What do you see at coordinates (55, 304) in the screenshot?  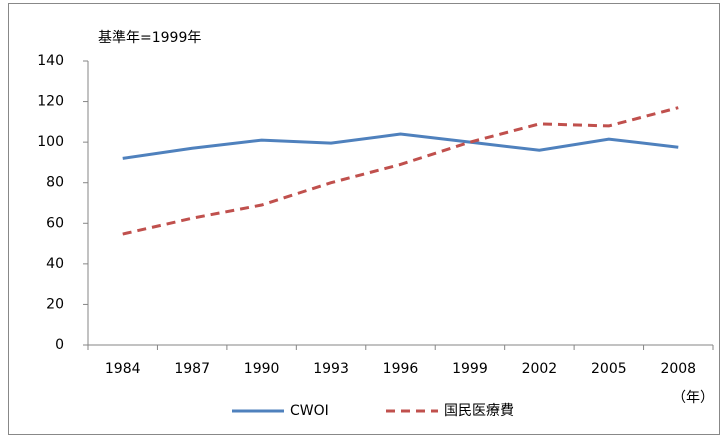 I see `y-tick-label: 20` at bounding box center [55, 304].